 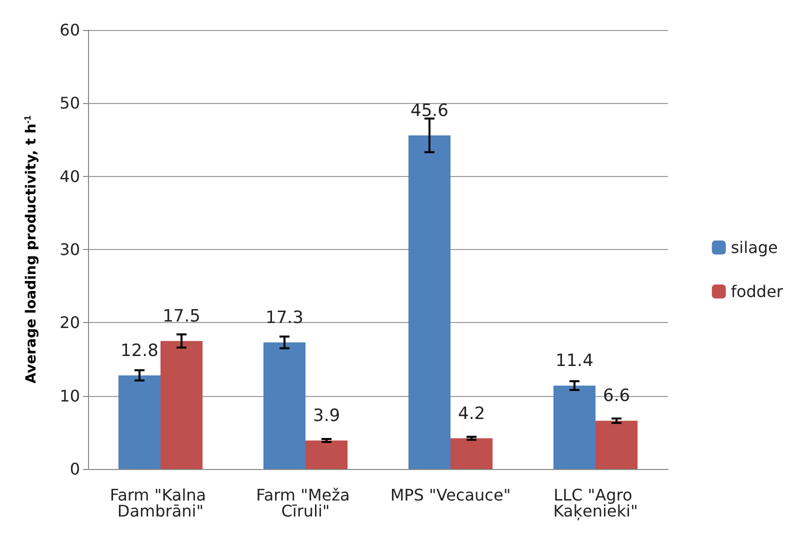 I want to click on data-label: 4.2, so click(x=472, y=414).